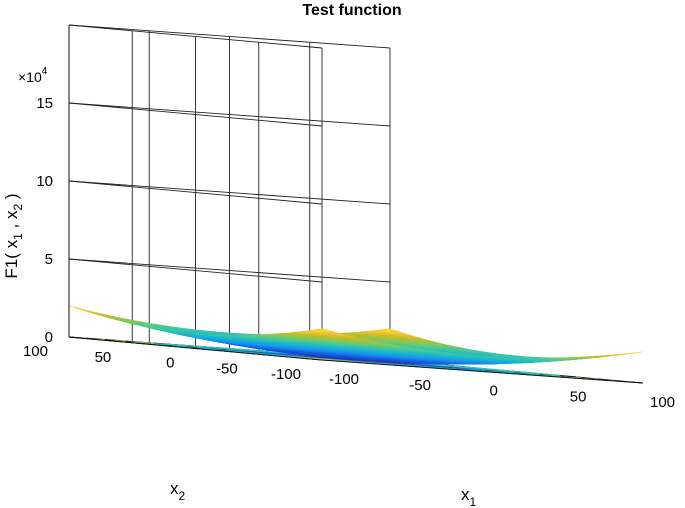  I want to click on z-tick-label: 0, so click(49, 337).